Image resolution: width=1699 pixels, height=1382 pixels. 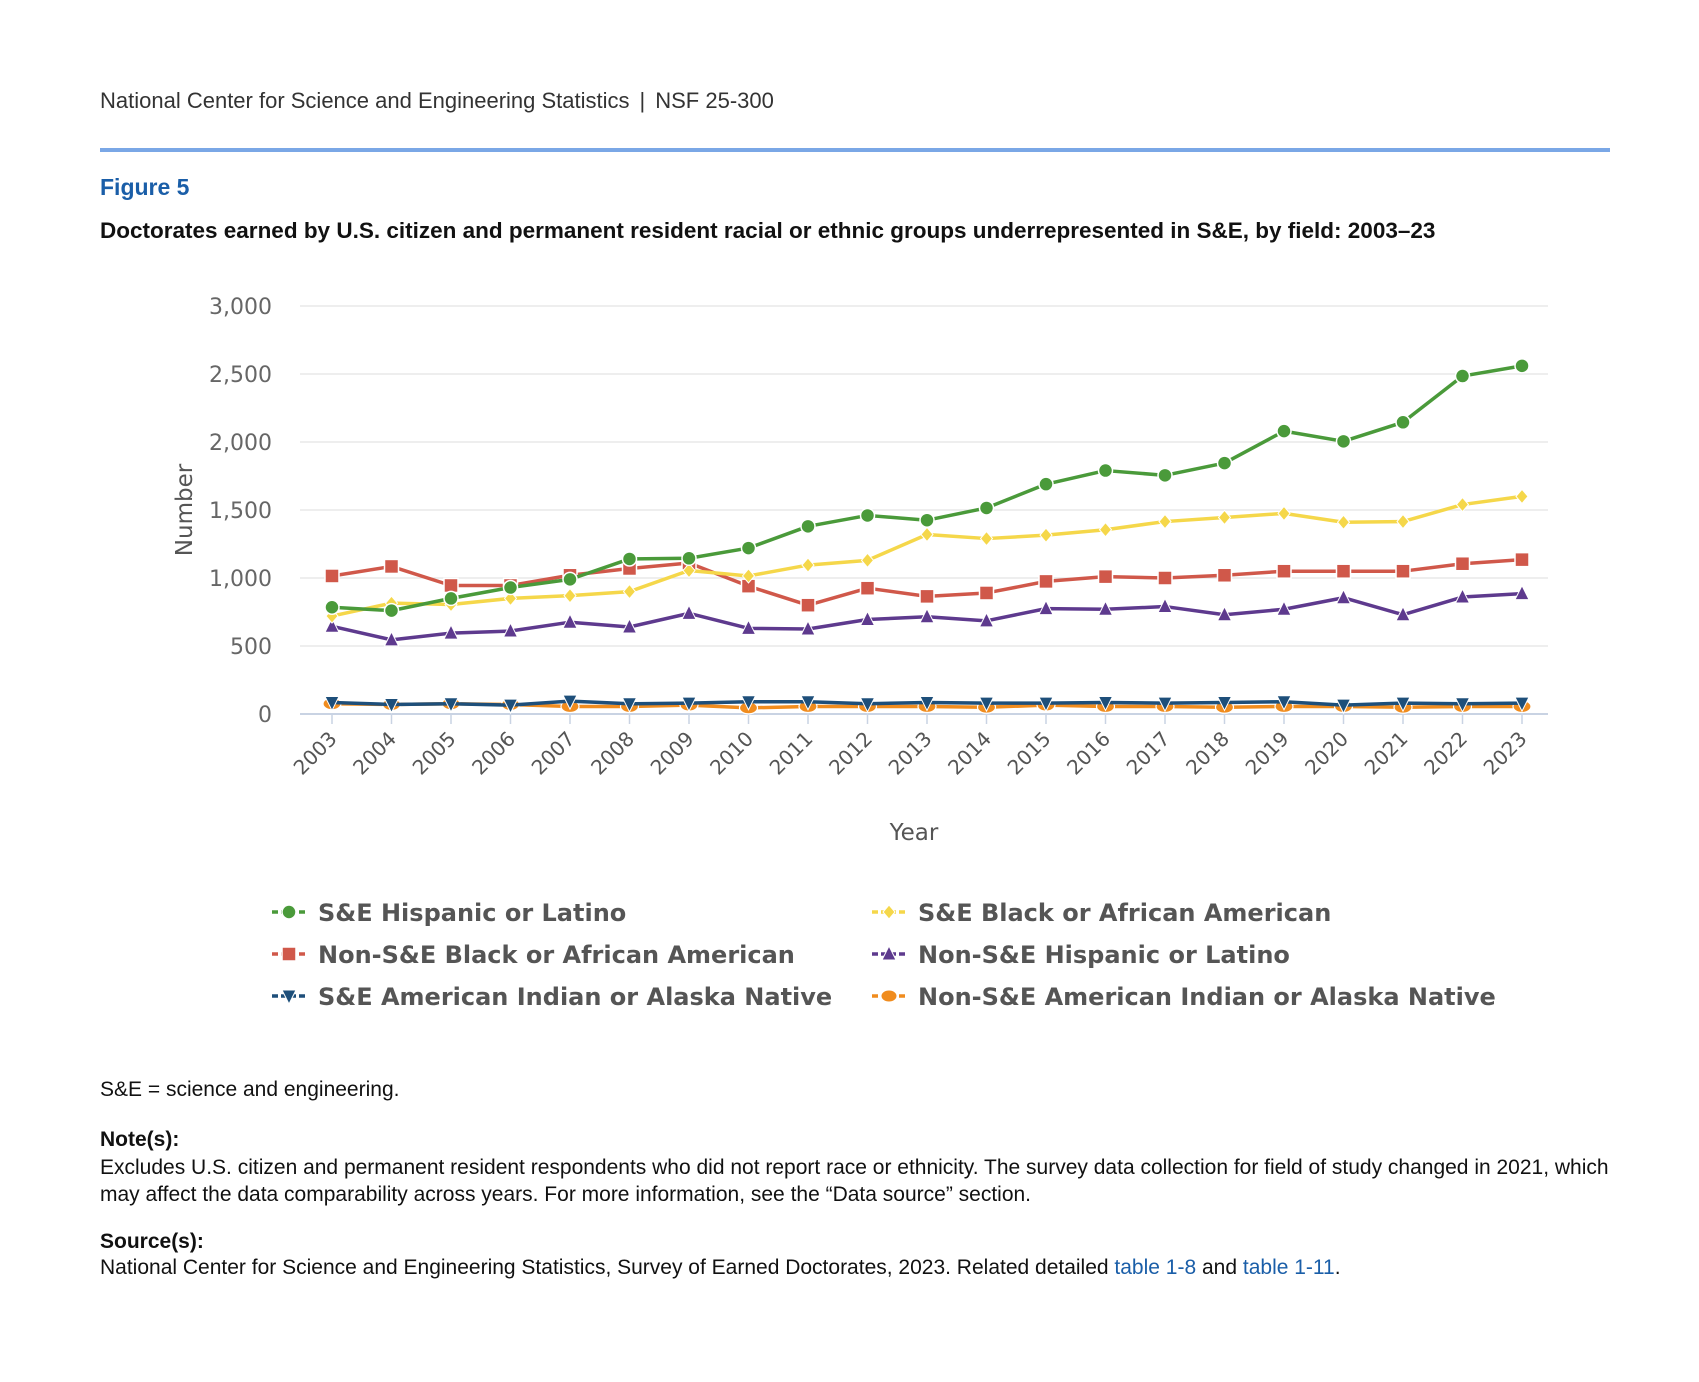 I want to click on y-tick-label: 500, so click(x=251, y=647).